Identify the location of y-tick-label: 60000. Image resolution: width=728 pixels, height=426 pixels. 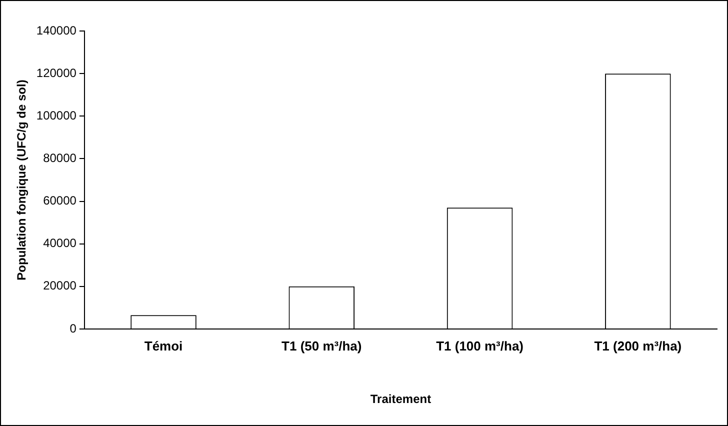
(60, 201).